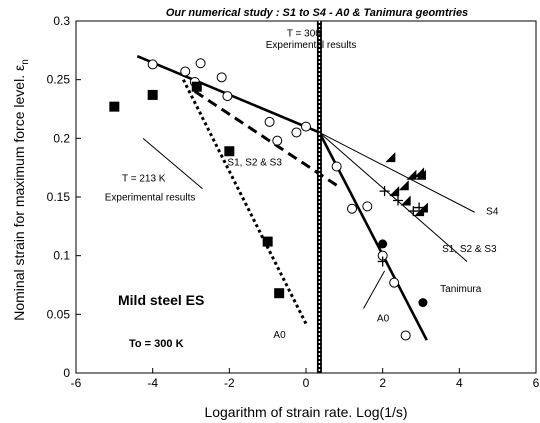 The width and height of the screenshot is (540, 423). I want to click on y-tick-label: 0.15, so click(59, 197).